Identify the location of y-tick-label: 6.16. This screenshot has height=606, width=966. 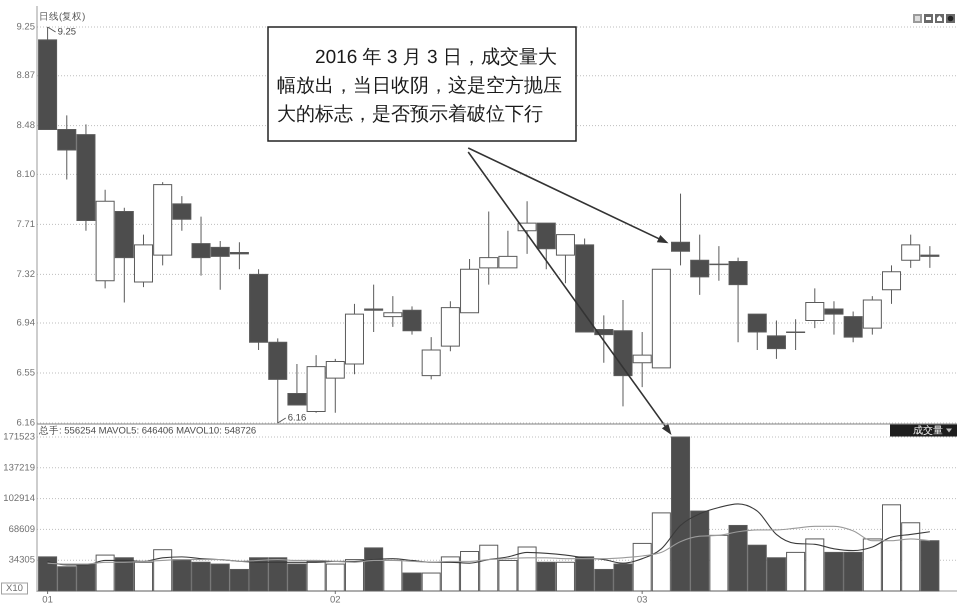
(25, 423).